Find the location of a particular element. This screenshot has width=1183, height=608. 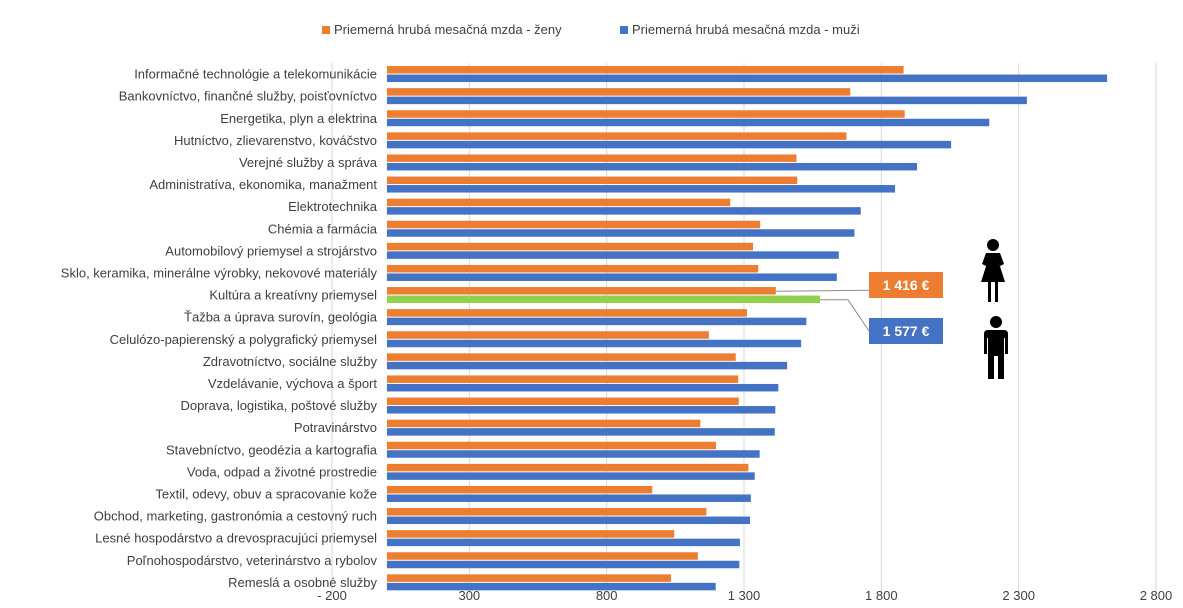

category-label: Remeslá a osobné služby is located at coordinates (302, 582).